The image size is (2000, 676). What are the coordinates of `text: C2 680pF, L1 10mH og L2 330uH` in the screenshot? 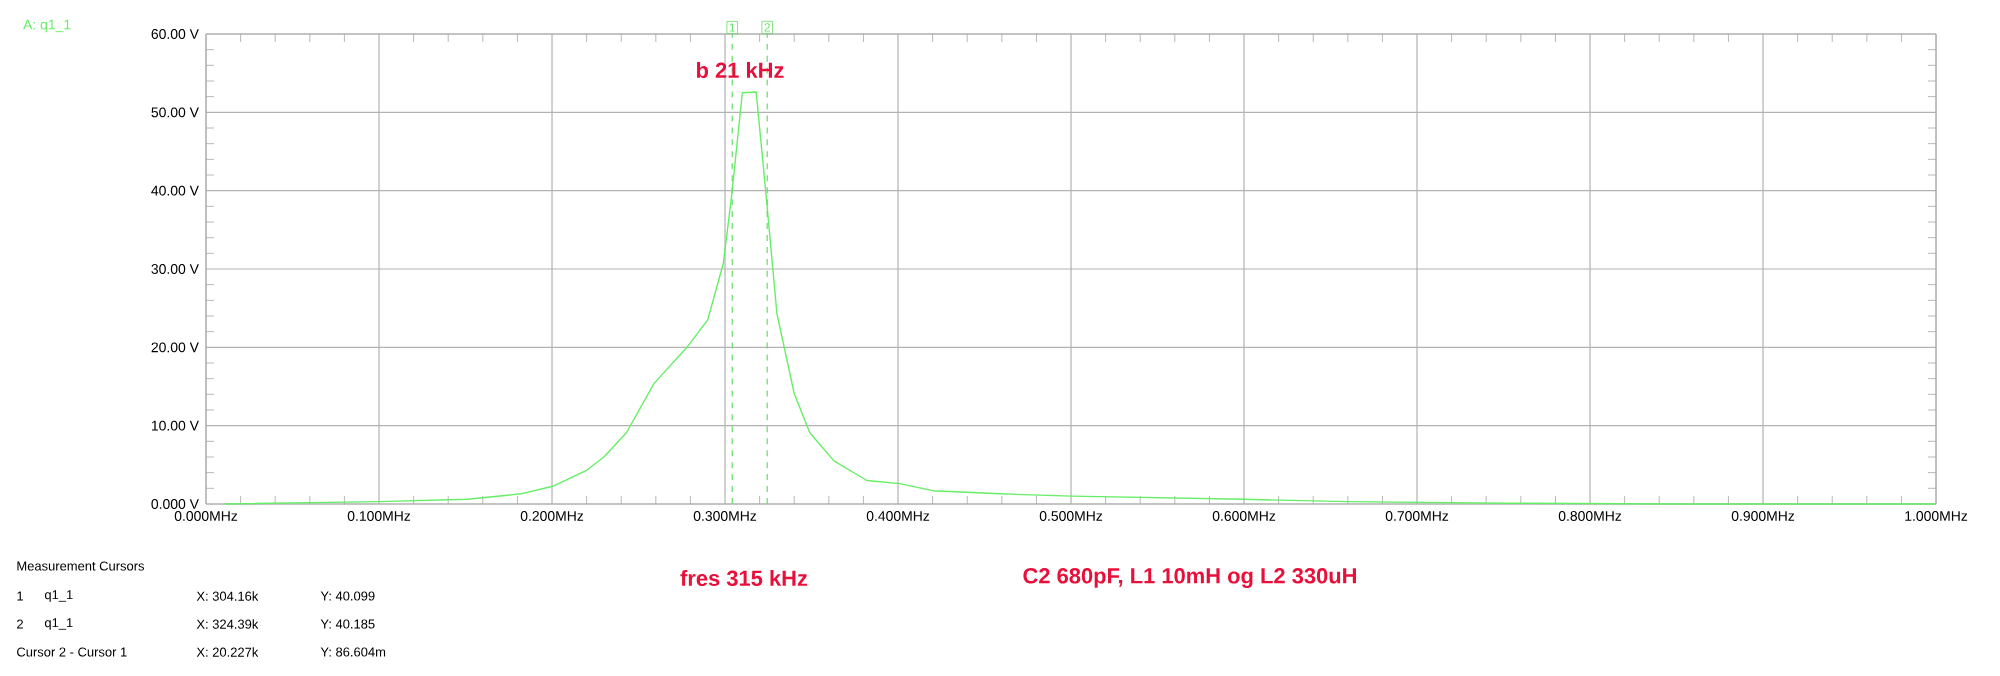 It's located at (1189, 578).